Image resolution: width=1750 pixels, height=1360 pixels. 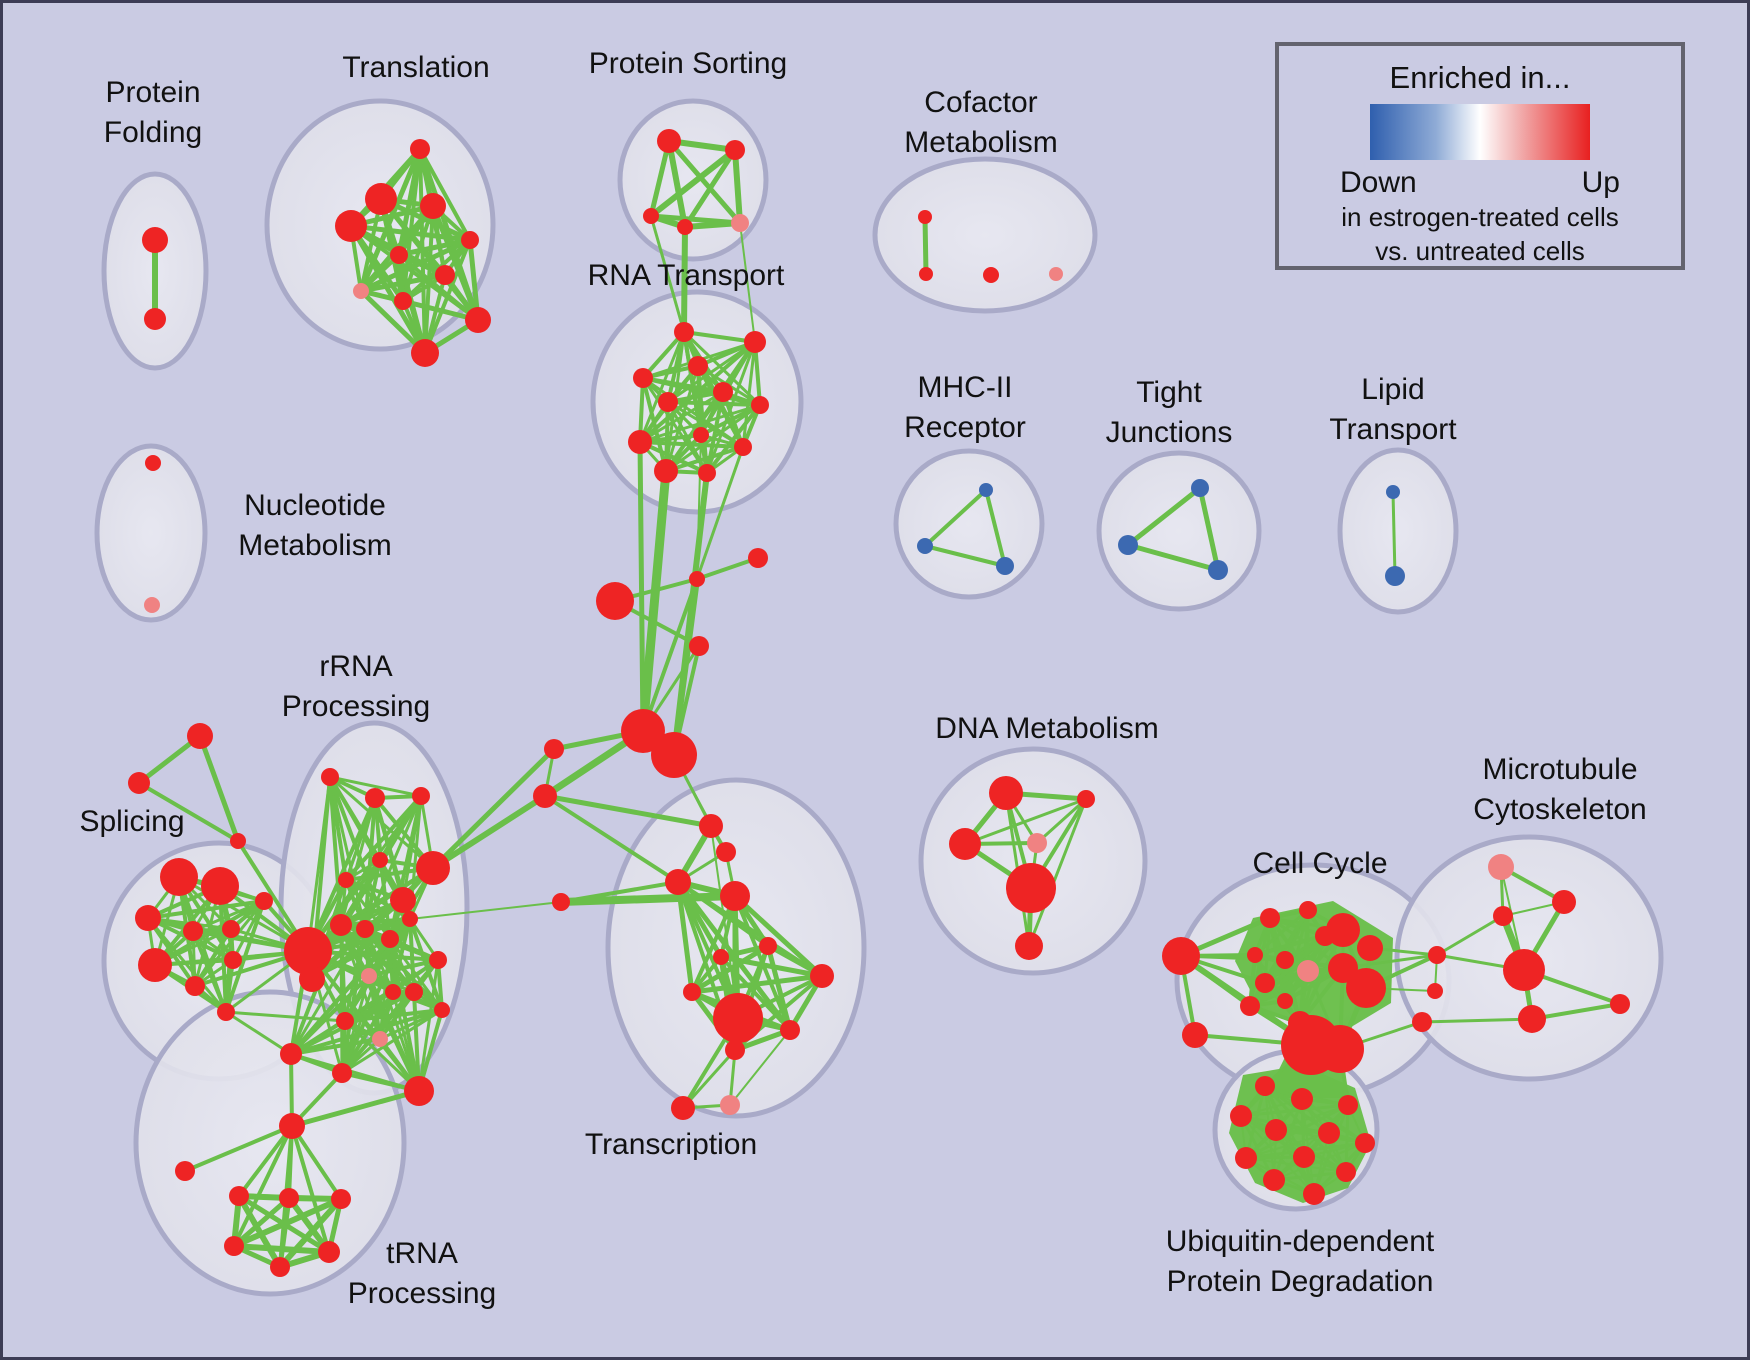 What do you see at coordinates (1532, 1019) in the screenshot?
I see `node-mt3` at bounding box center [1532, 1019].